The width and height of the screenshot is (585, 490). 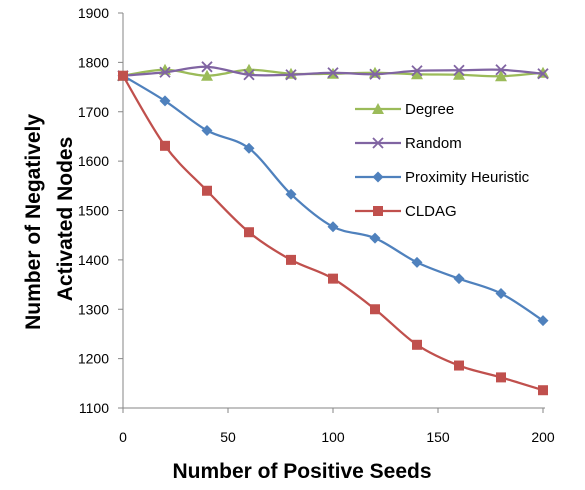 I want to click on y-axis-title: Number of Negatively Activated Nodes, so click(x=49, y=219).